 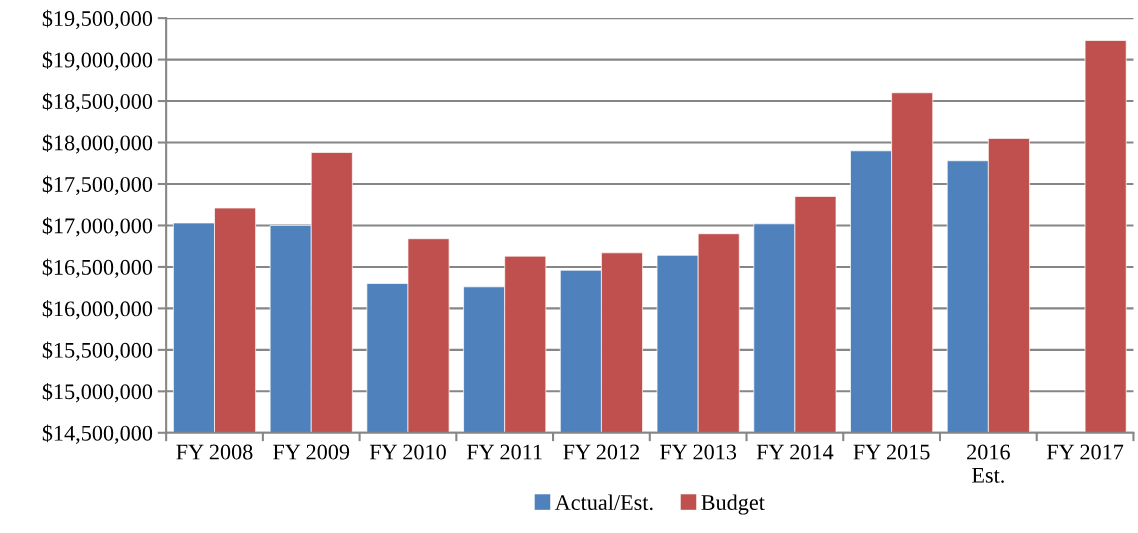 What do you see at coordinates (988, 463) in the screenshot?
I see `x-tick-label: 2016 Est.` at bounding box center [988, 463].